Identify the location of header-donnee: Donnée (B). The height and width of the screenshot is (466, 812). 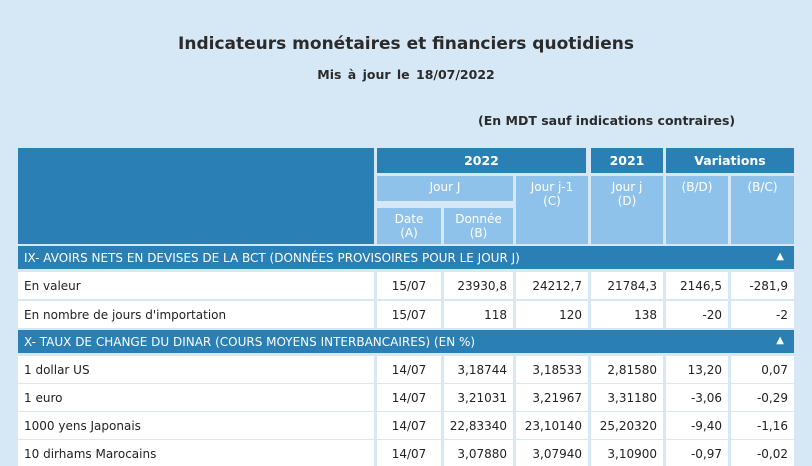
(478, 226).